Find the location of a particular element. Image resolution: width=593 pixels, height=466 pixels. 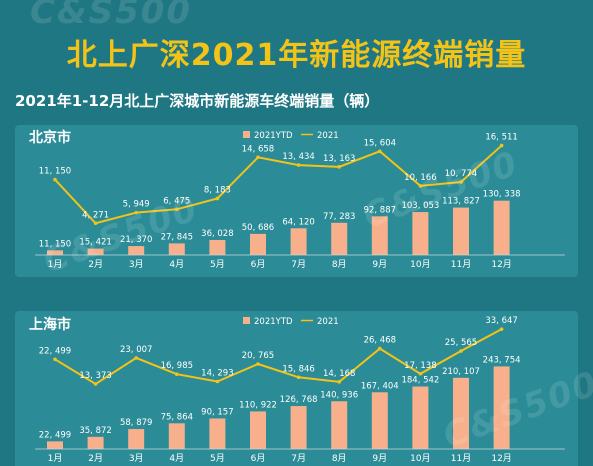

page-title: 北上广深2021年新能源终端销量 is located at coordinates (296, 55).